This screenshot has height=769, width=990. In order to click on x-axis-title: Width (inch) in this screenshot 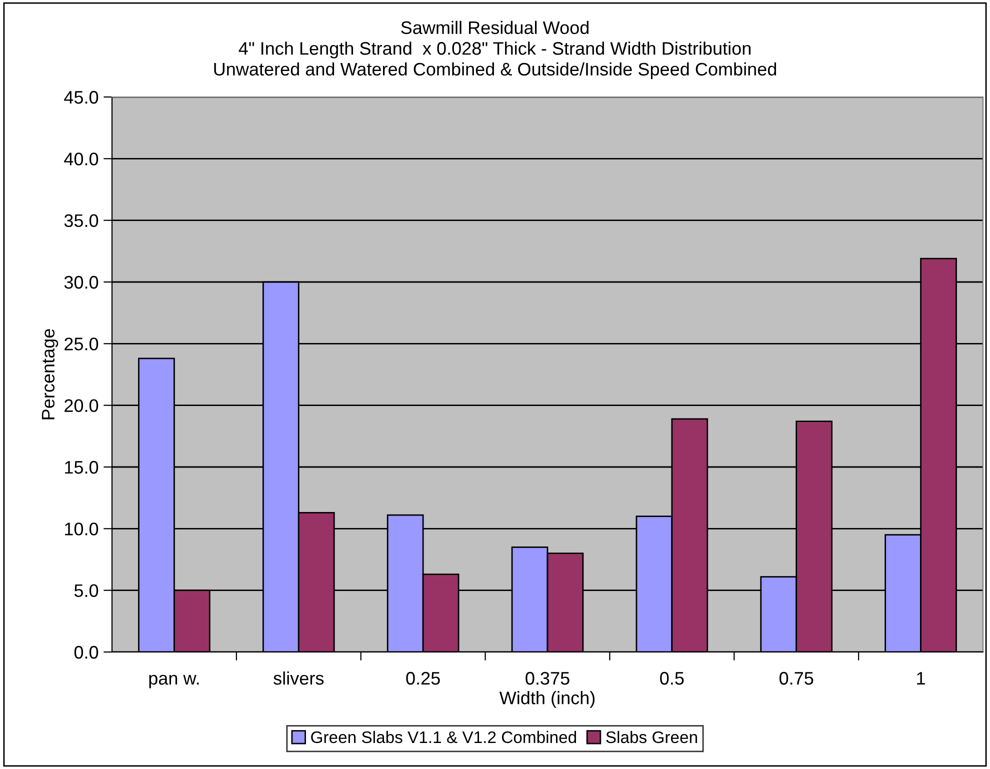, I will do `click(547, 699)`.